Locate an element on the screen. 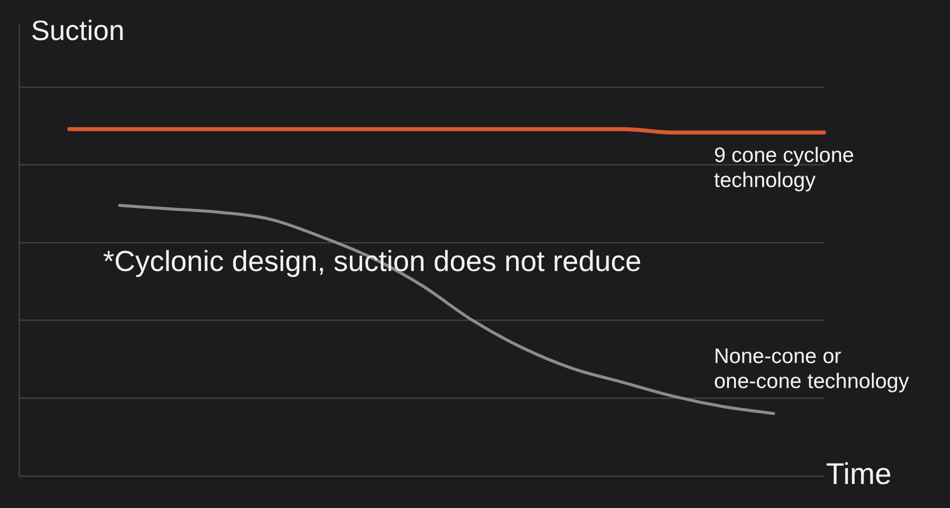 The image size is (950, 508). series-label: 9 cone cyclone technology is located at coordinates (784, 167).